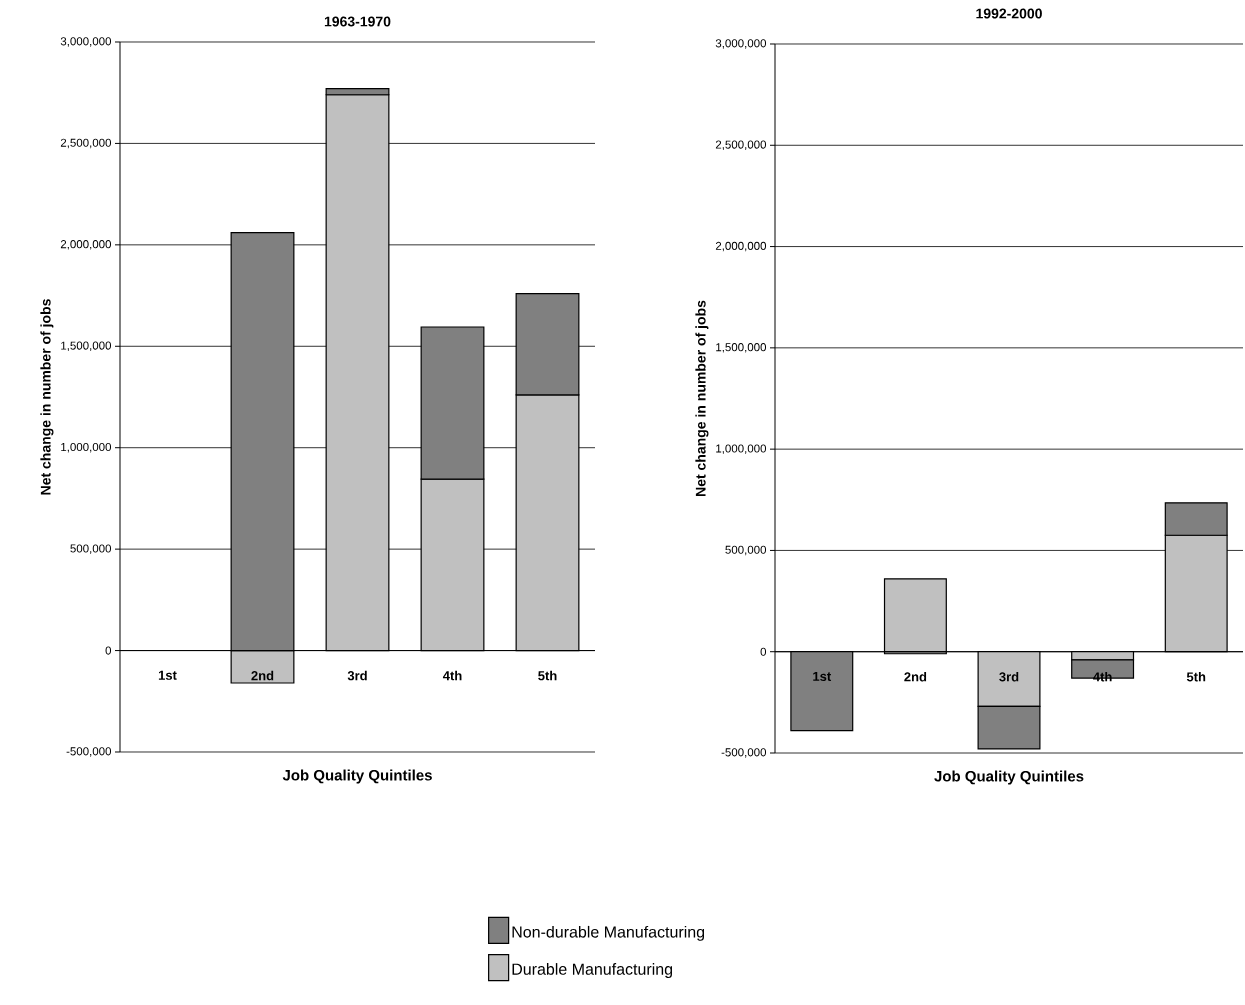 This screenshot has width=1245, height=1005. Describe the element at coordinates (357, 21) in the screenshot. I see `chart-title: 1963-1970` at that location.